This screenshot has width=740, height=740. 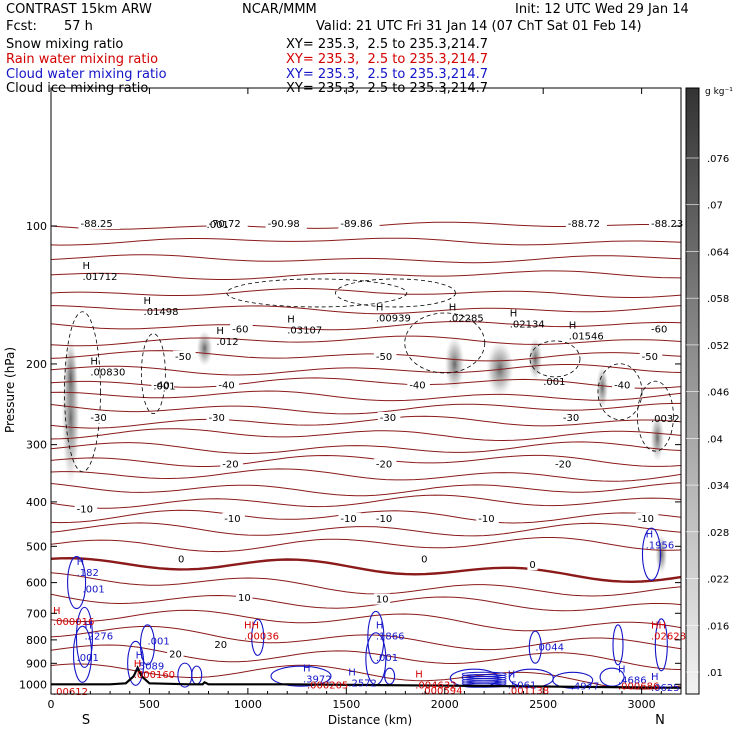 I want to click on cloud-water-label-value: .1956, so click(x=660, y=545).